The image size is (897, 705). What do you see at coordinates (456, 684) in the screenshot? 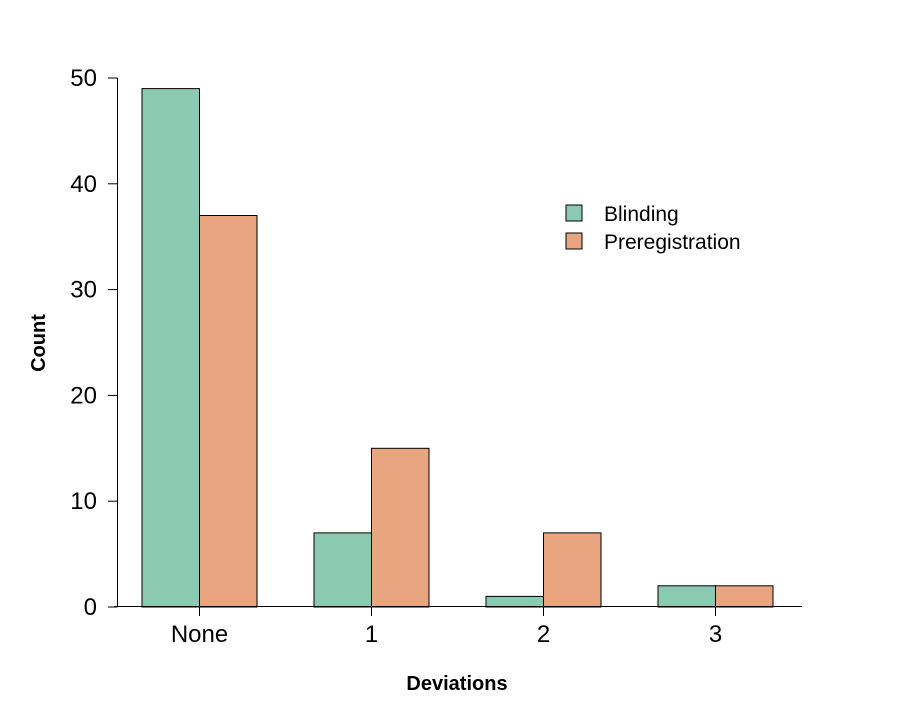
I see `x-axis-title: Deviations` at bounding box center [456, 684].